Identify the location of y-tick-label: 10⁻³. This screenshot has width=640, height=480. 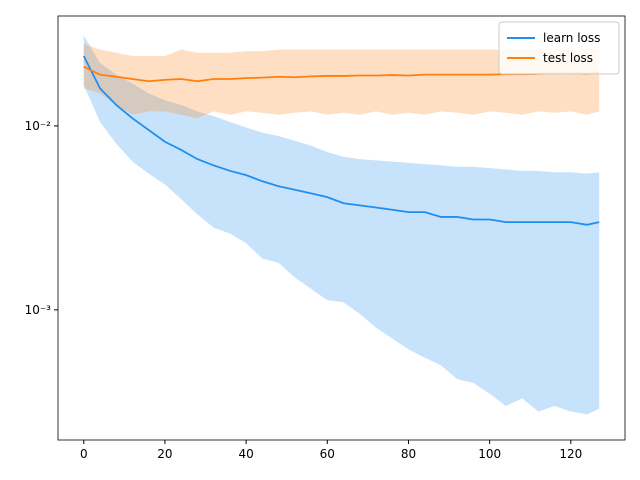
(38, 310).